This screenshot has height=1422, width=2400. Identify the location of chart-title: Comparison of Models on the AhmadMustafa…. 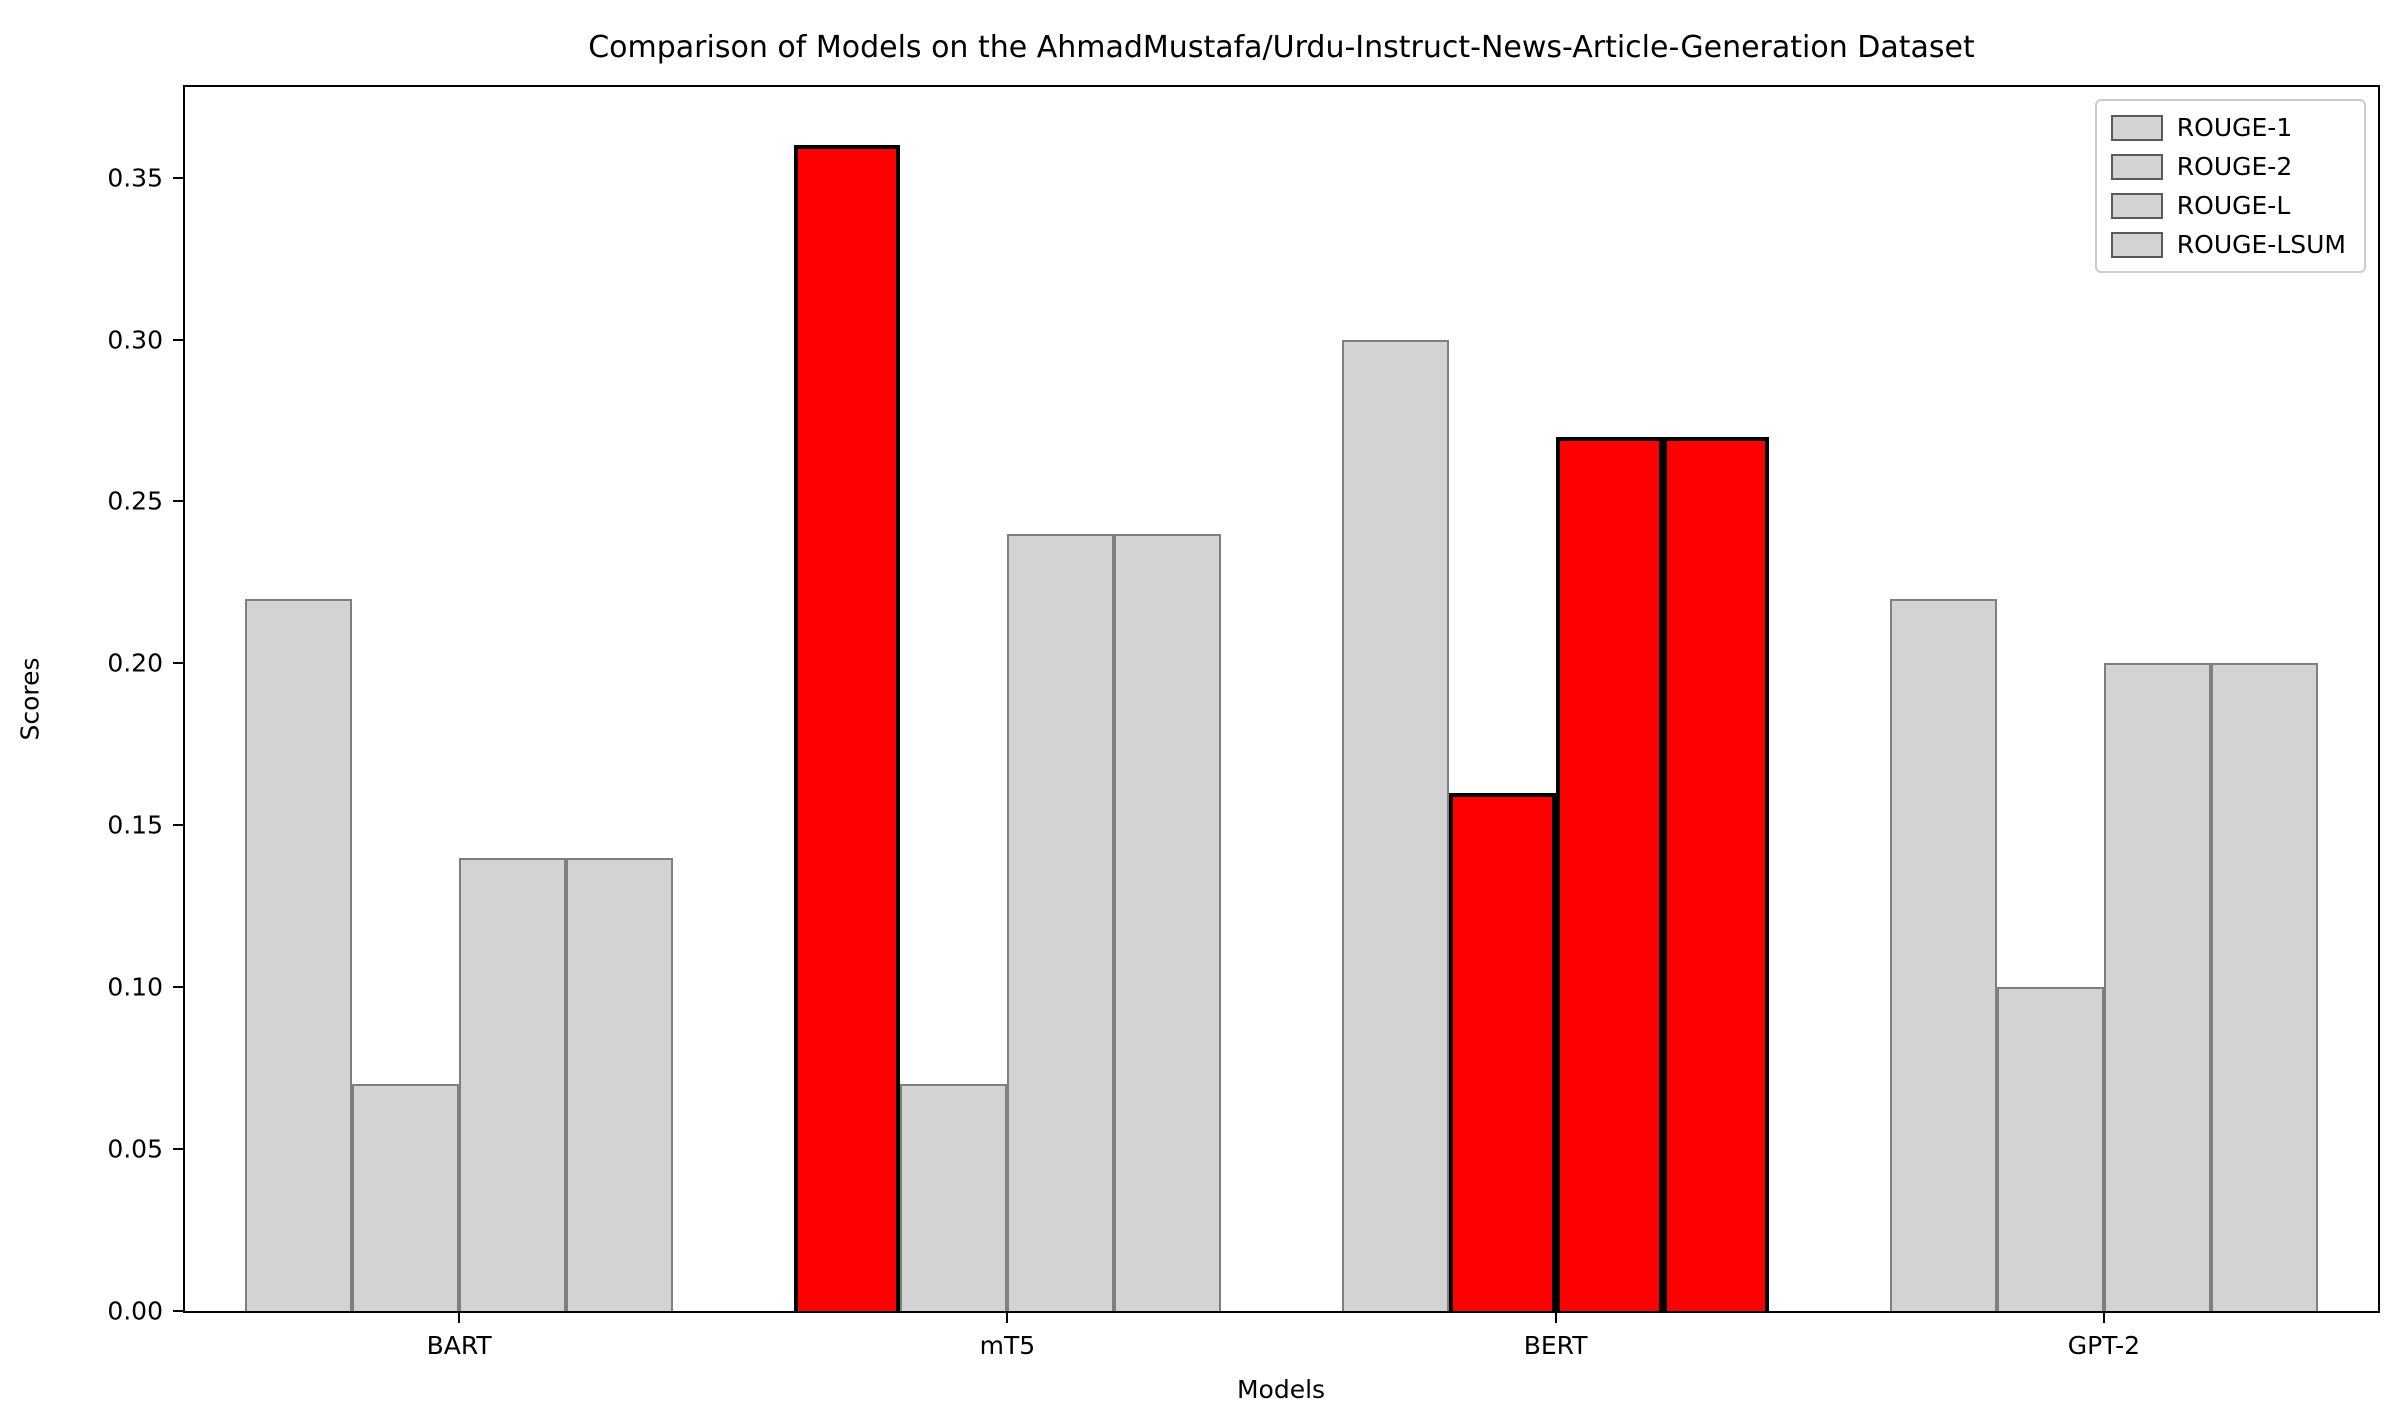
(1281, 47).